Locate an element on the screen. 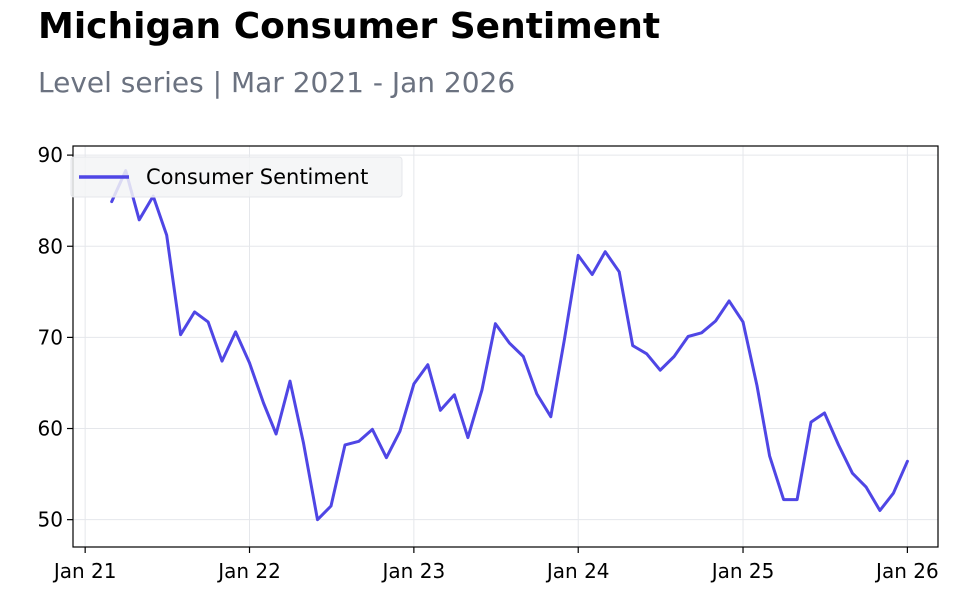 The width and height of the screenshot is (960, 600). legend: Consumer Sentiment is located at coordinates (236, 177).